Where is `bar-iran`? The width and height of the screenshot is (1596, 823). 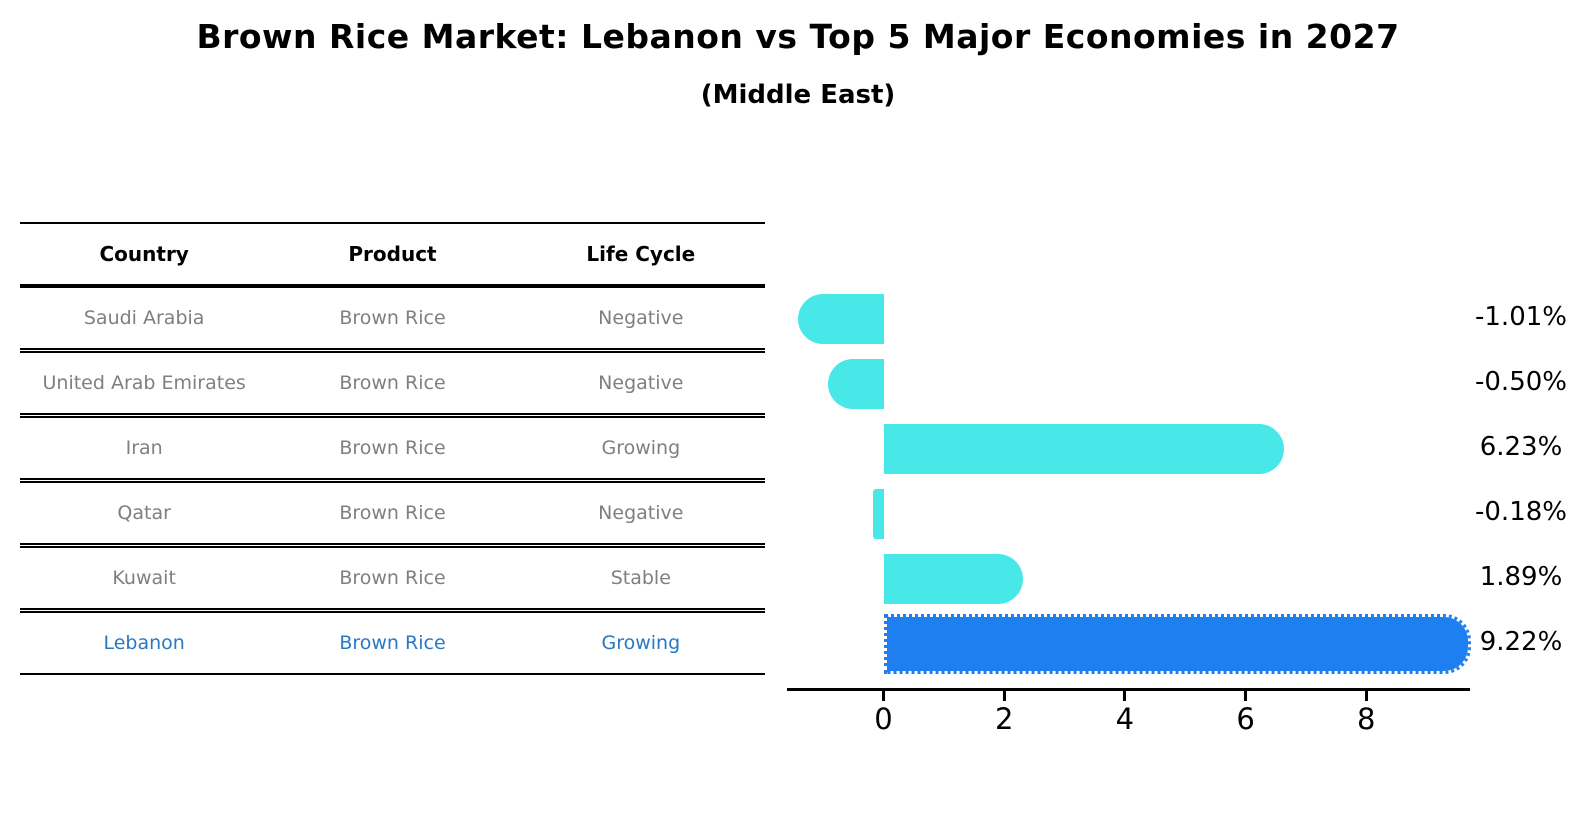 bar-iran is located at coordinates (1084, 449).